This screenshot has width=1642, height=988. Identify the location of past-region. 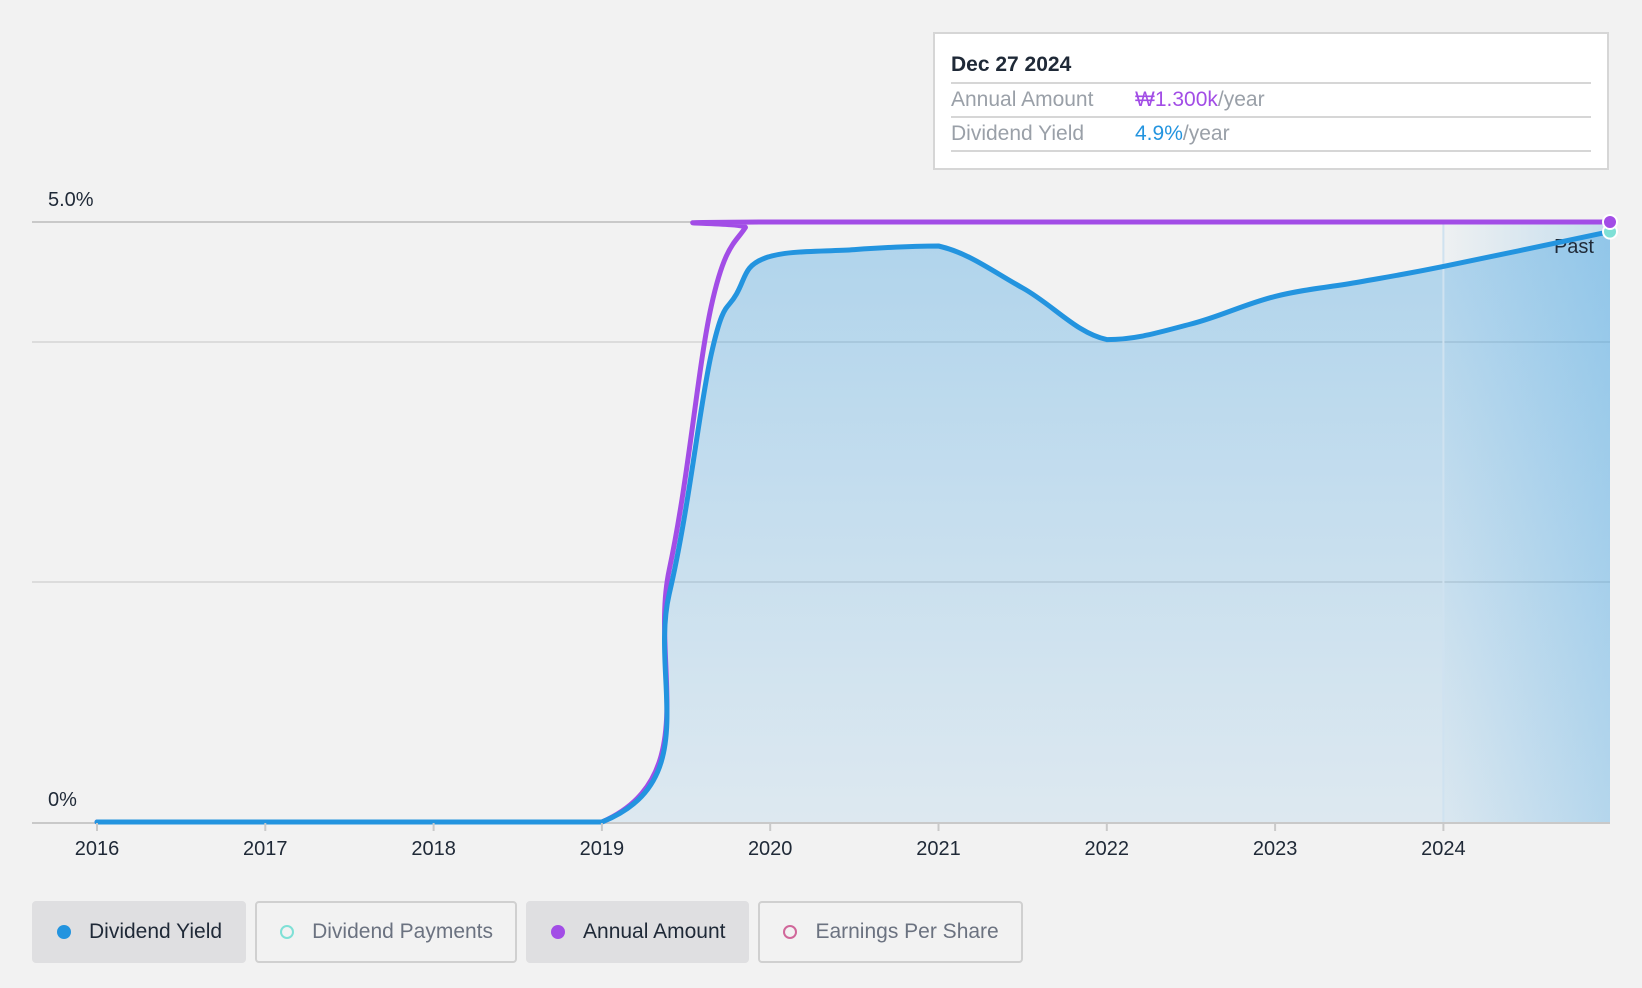
(1526, 522).